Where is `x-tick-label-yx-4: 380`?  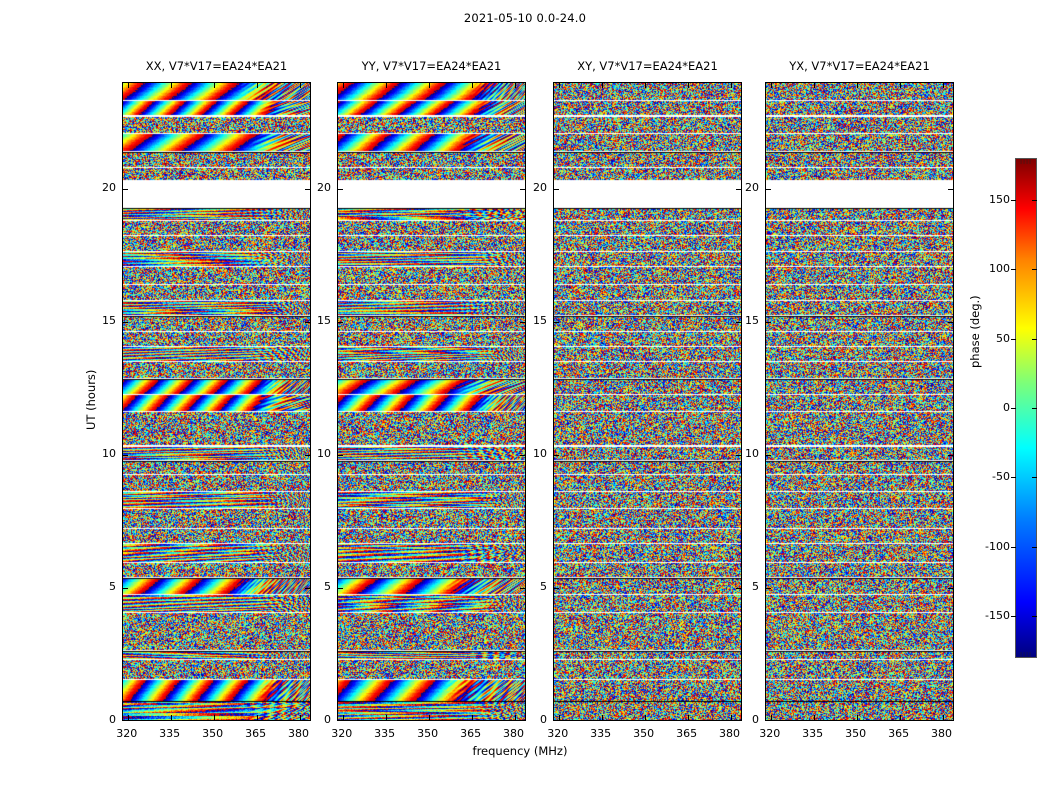 x-tick-label-yx-4: 380 is located at coordinates (942, 733).